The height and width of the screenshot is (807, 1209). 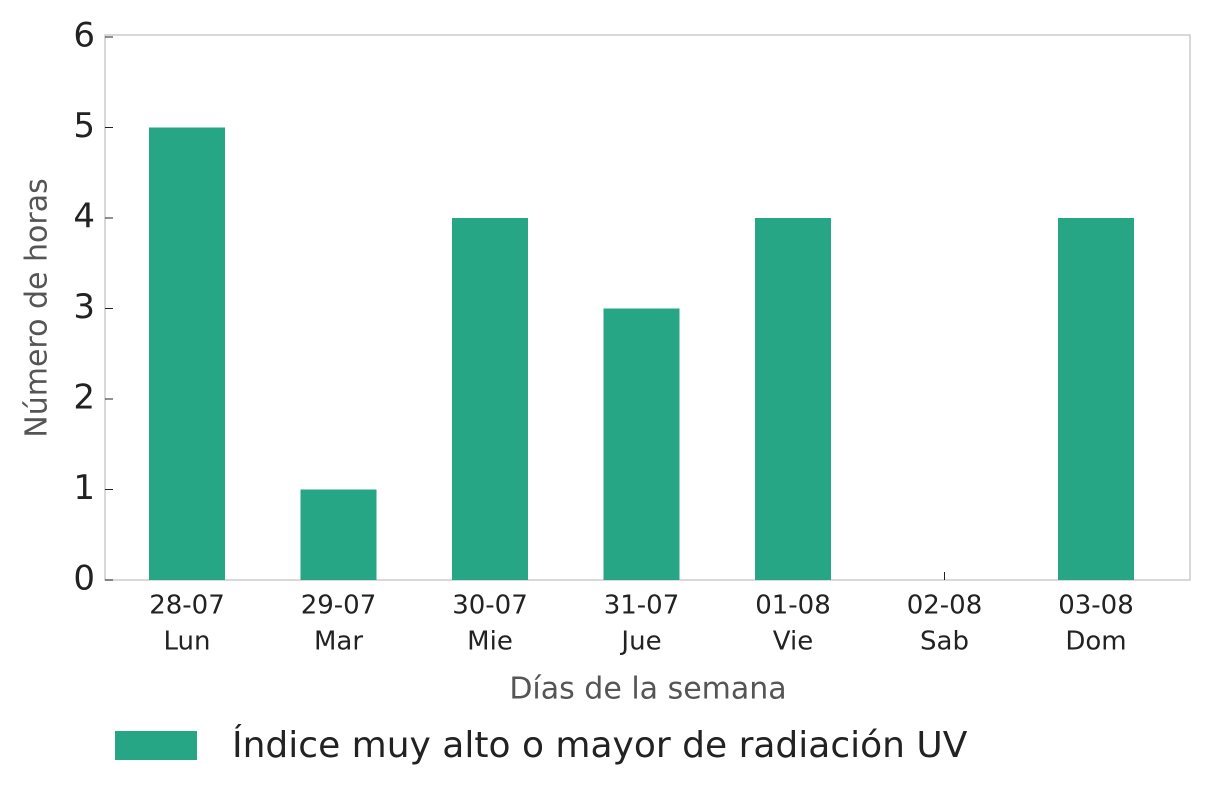 I want to click on x-tick-label: 28-07, so click(x=187, y=606).